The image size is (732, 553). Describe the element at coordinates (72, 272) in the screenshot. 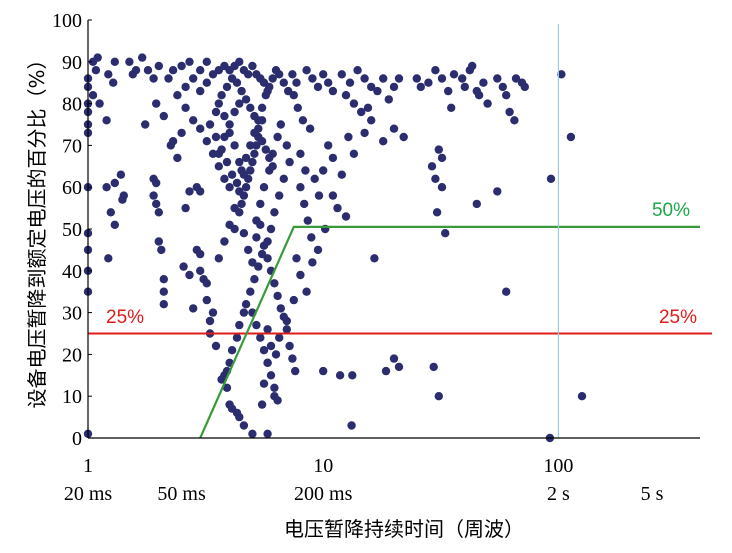

I see `y-tick-label: 40` at that location.